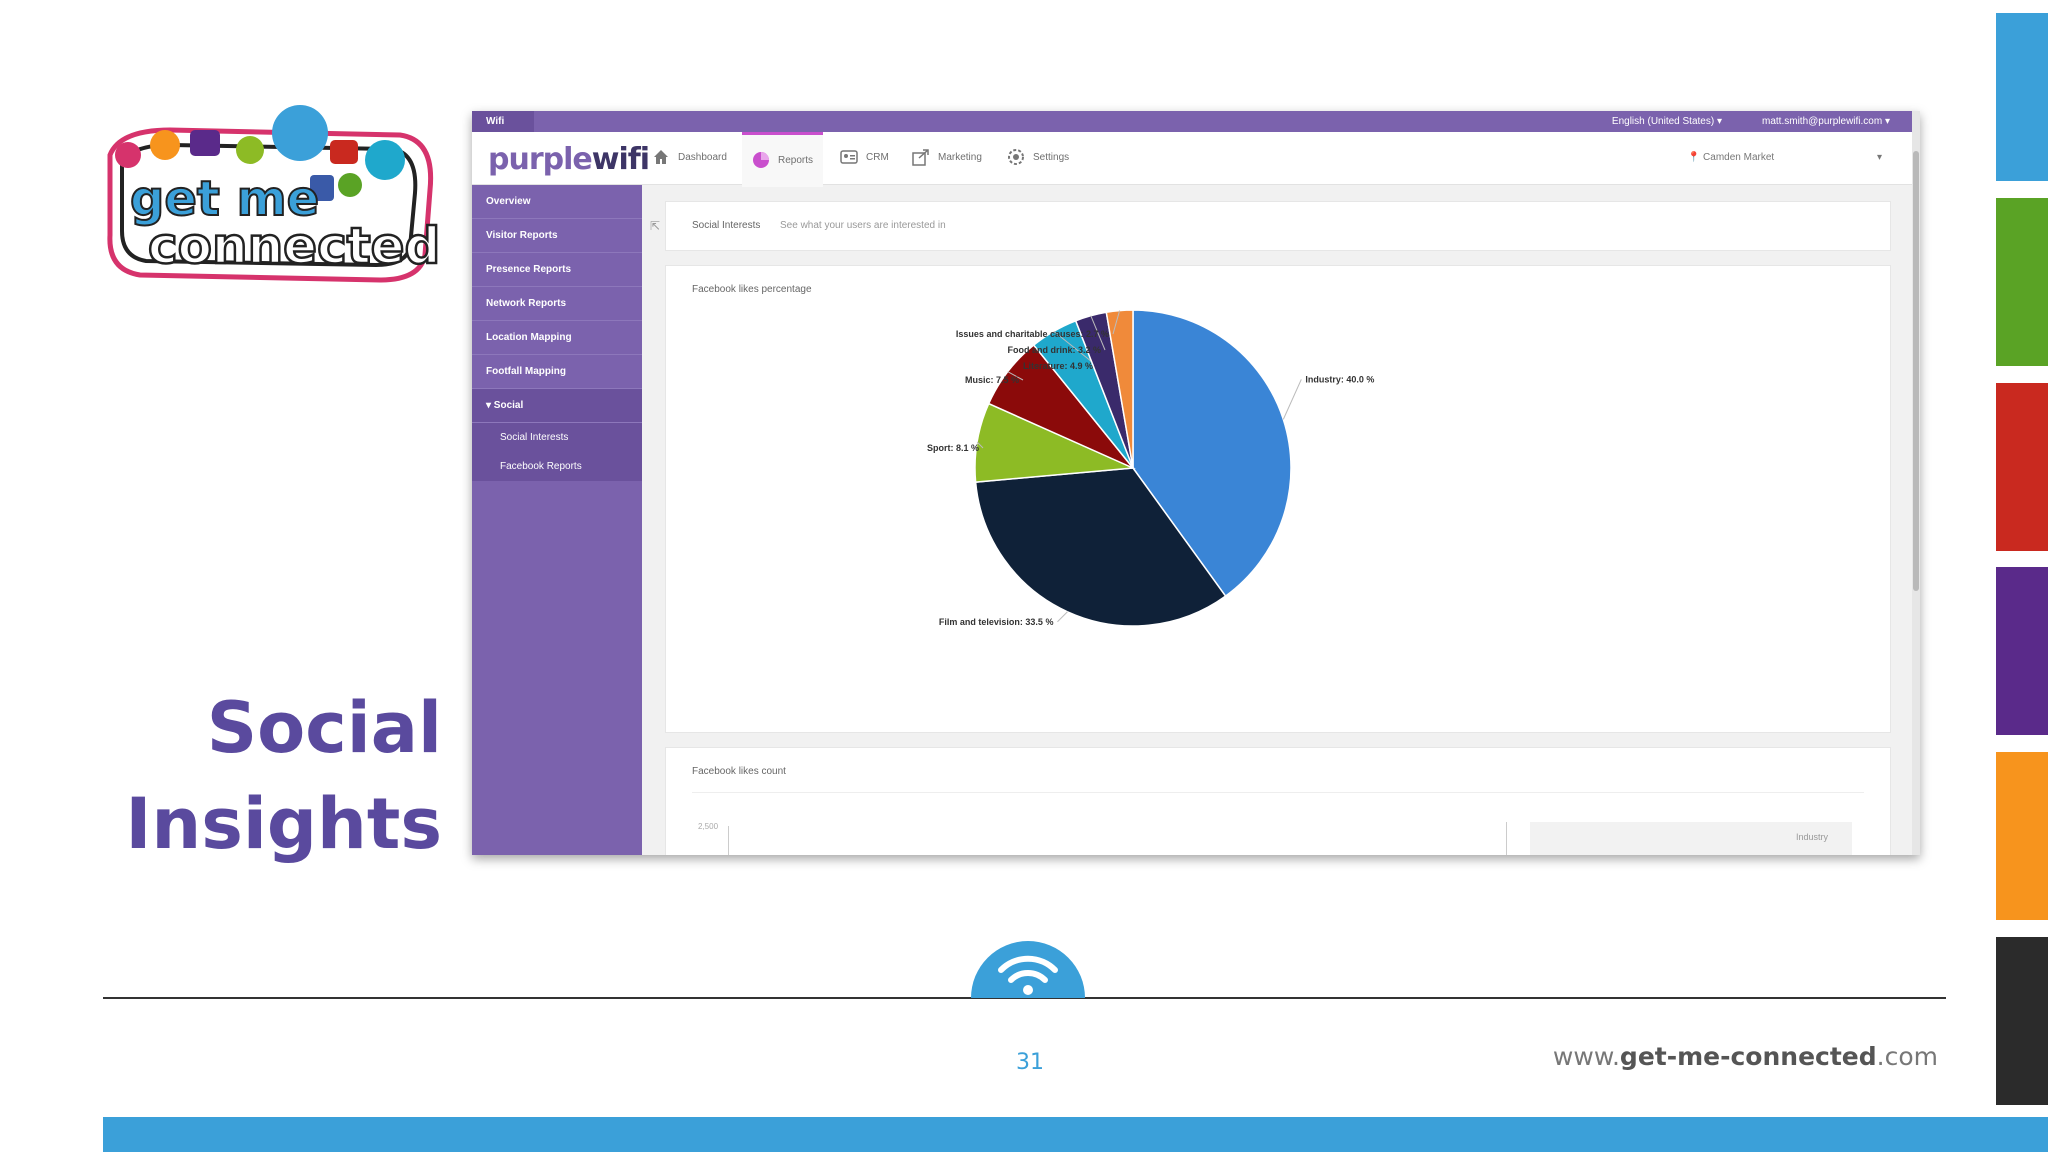 This screenshot has width=2048, height=1152. What do you see at coordinates (1907, 1056) in the screenshot?
I see `website-suffix: .com` at bounding box center [1907, 1056].